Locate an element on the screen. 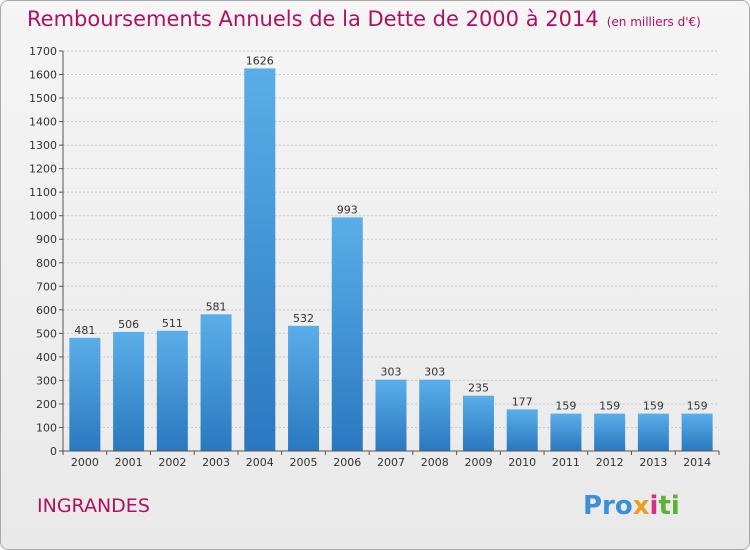  bar-value-label: 506 is located at coordinates (128, 324).